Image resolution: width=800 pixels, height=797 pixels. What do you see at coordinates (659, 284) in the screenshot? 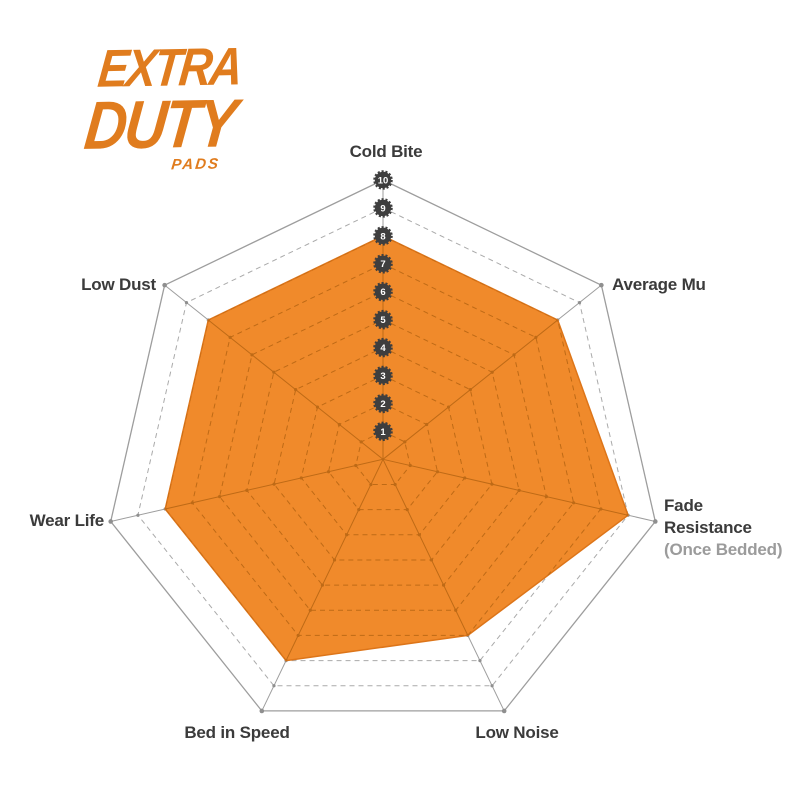
I see `axis-label-average-mu: Average Mu` at bounding box center [659, 284].